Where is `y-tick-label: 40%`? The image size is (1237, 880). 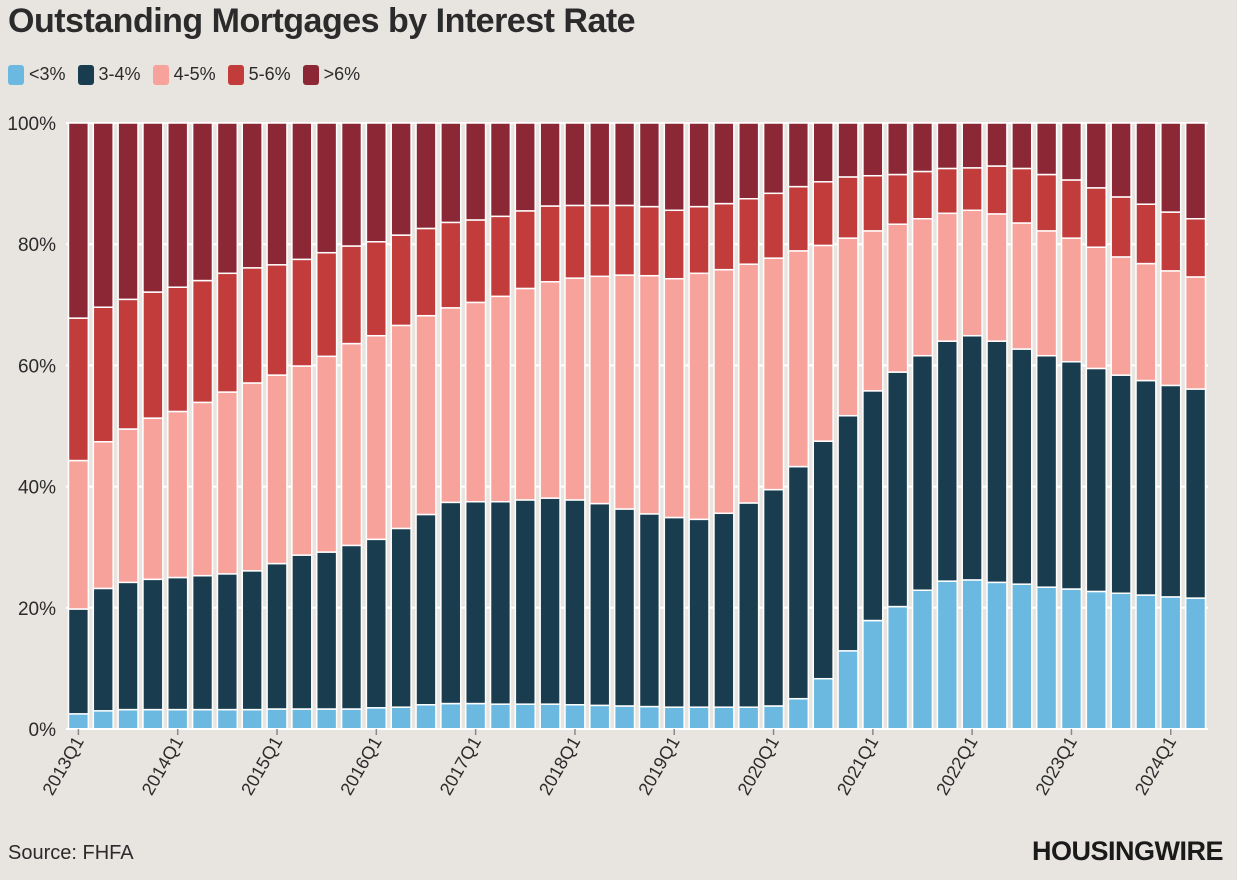 y-tick-label: 40% is located at coordinates (37, 488).